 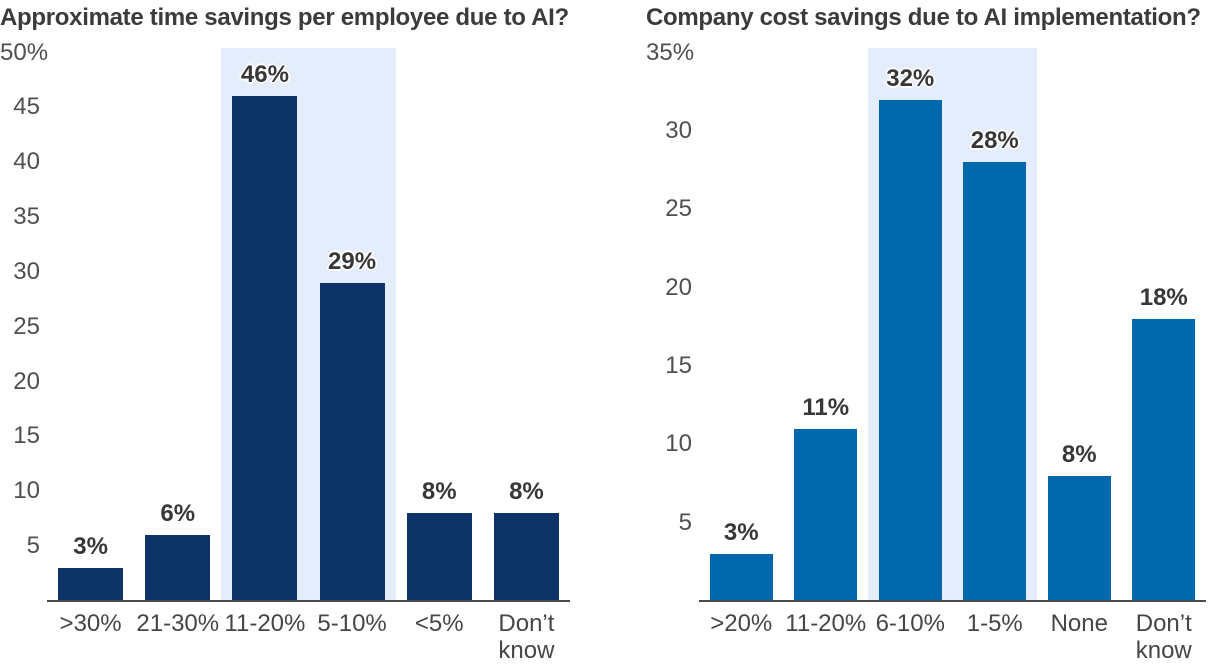 I want to click on category-label-21-30%: 21-30%, so click(x=177, y=623).